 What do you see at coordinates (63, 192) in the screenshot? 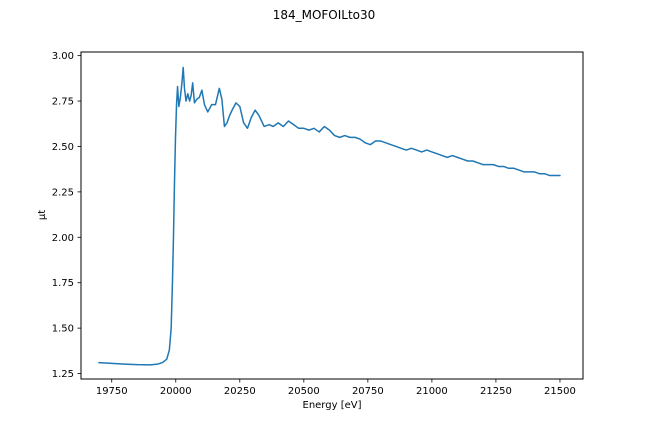
I see `y-tick-label: 2.25` at bounding box center [63, 192].